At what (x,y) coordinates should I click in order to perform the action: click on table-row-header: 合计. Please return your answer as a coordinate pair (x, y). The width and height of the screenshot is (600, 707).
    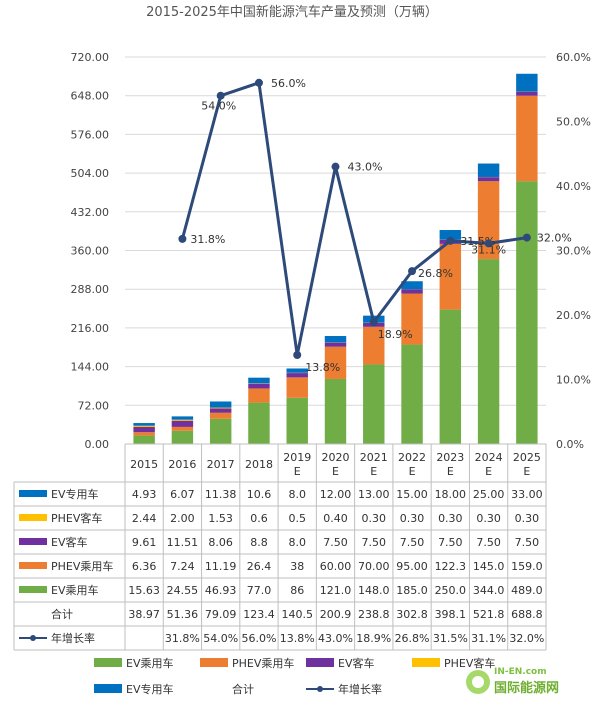
    Looking at the image, I should click on (62, 614).